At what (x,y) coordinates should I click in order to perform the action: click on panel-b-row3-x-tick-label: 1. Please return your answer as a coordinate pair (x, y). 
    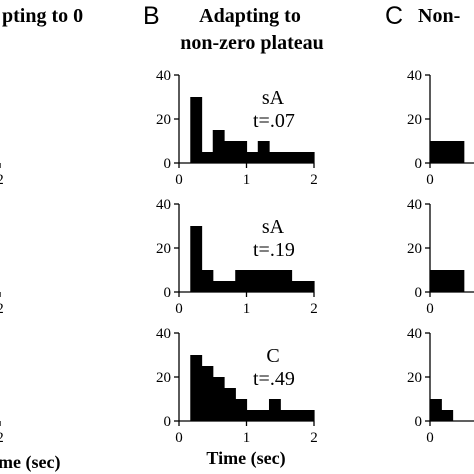
    Looking at the image, I should click on (247, 438).